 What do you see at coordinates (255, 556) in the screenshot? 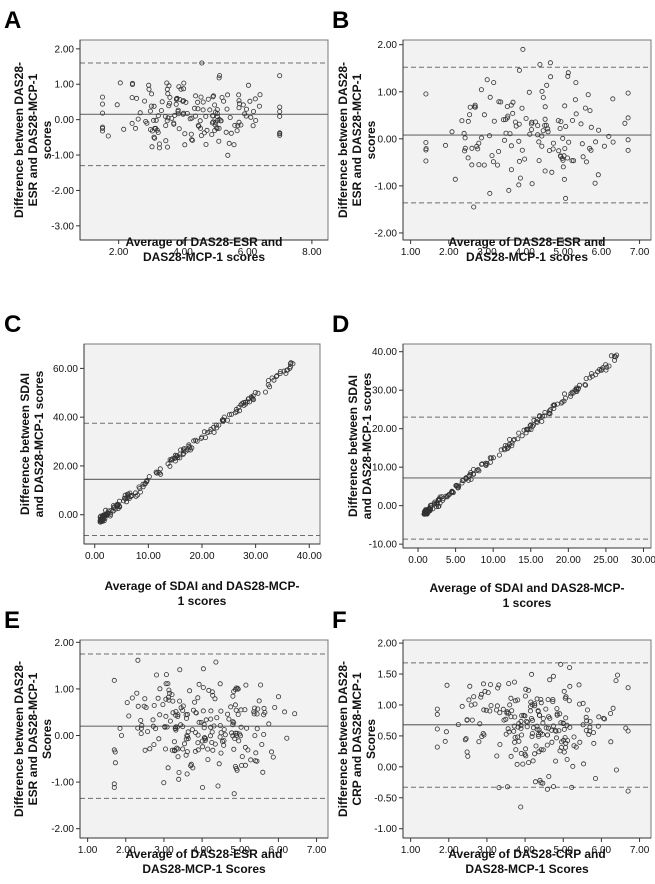
I see `x-tick-label: 30.00` at bounding box center [255, 556].